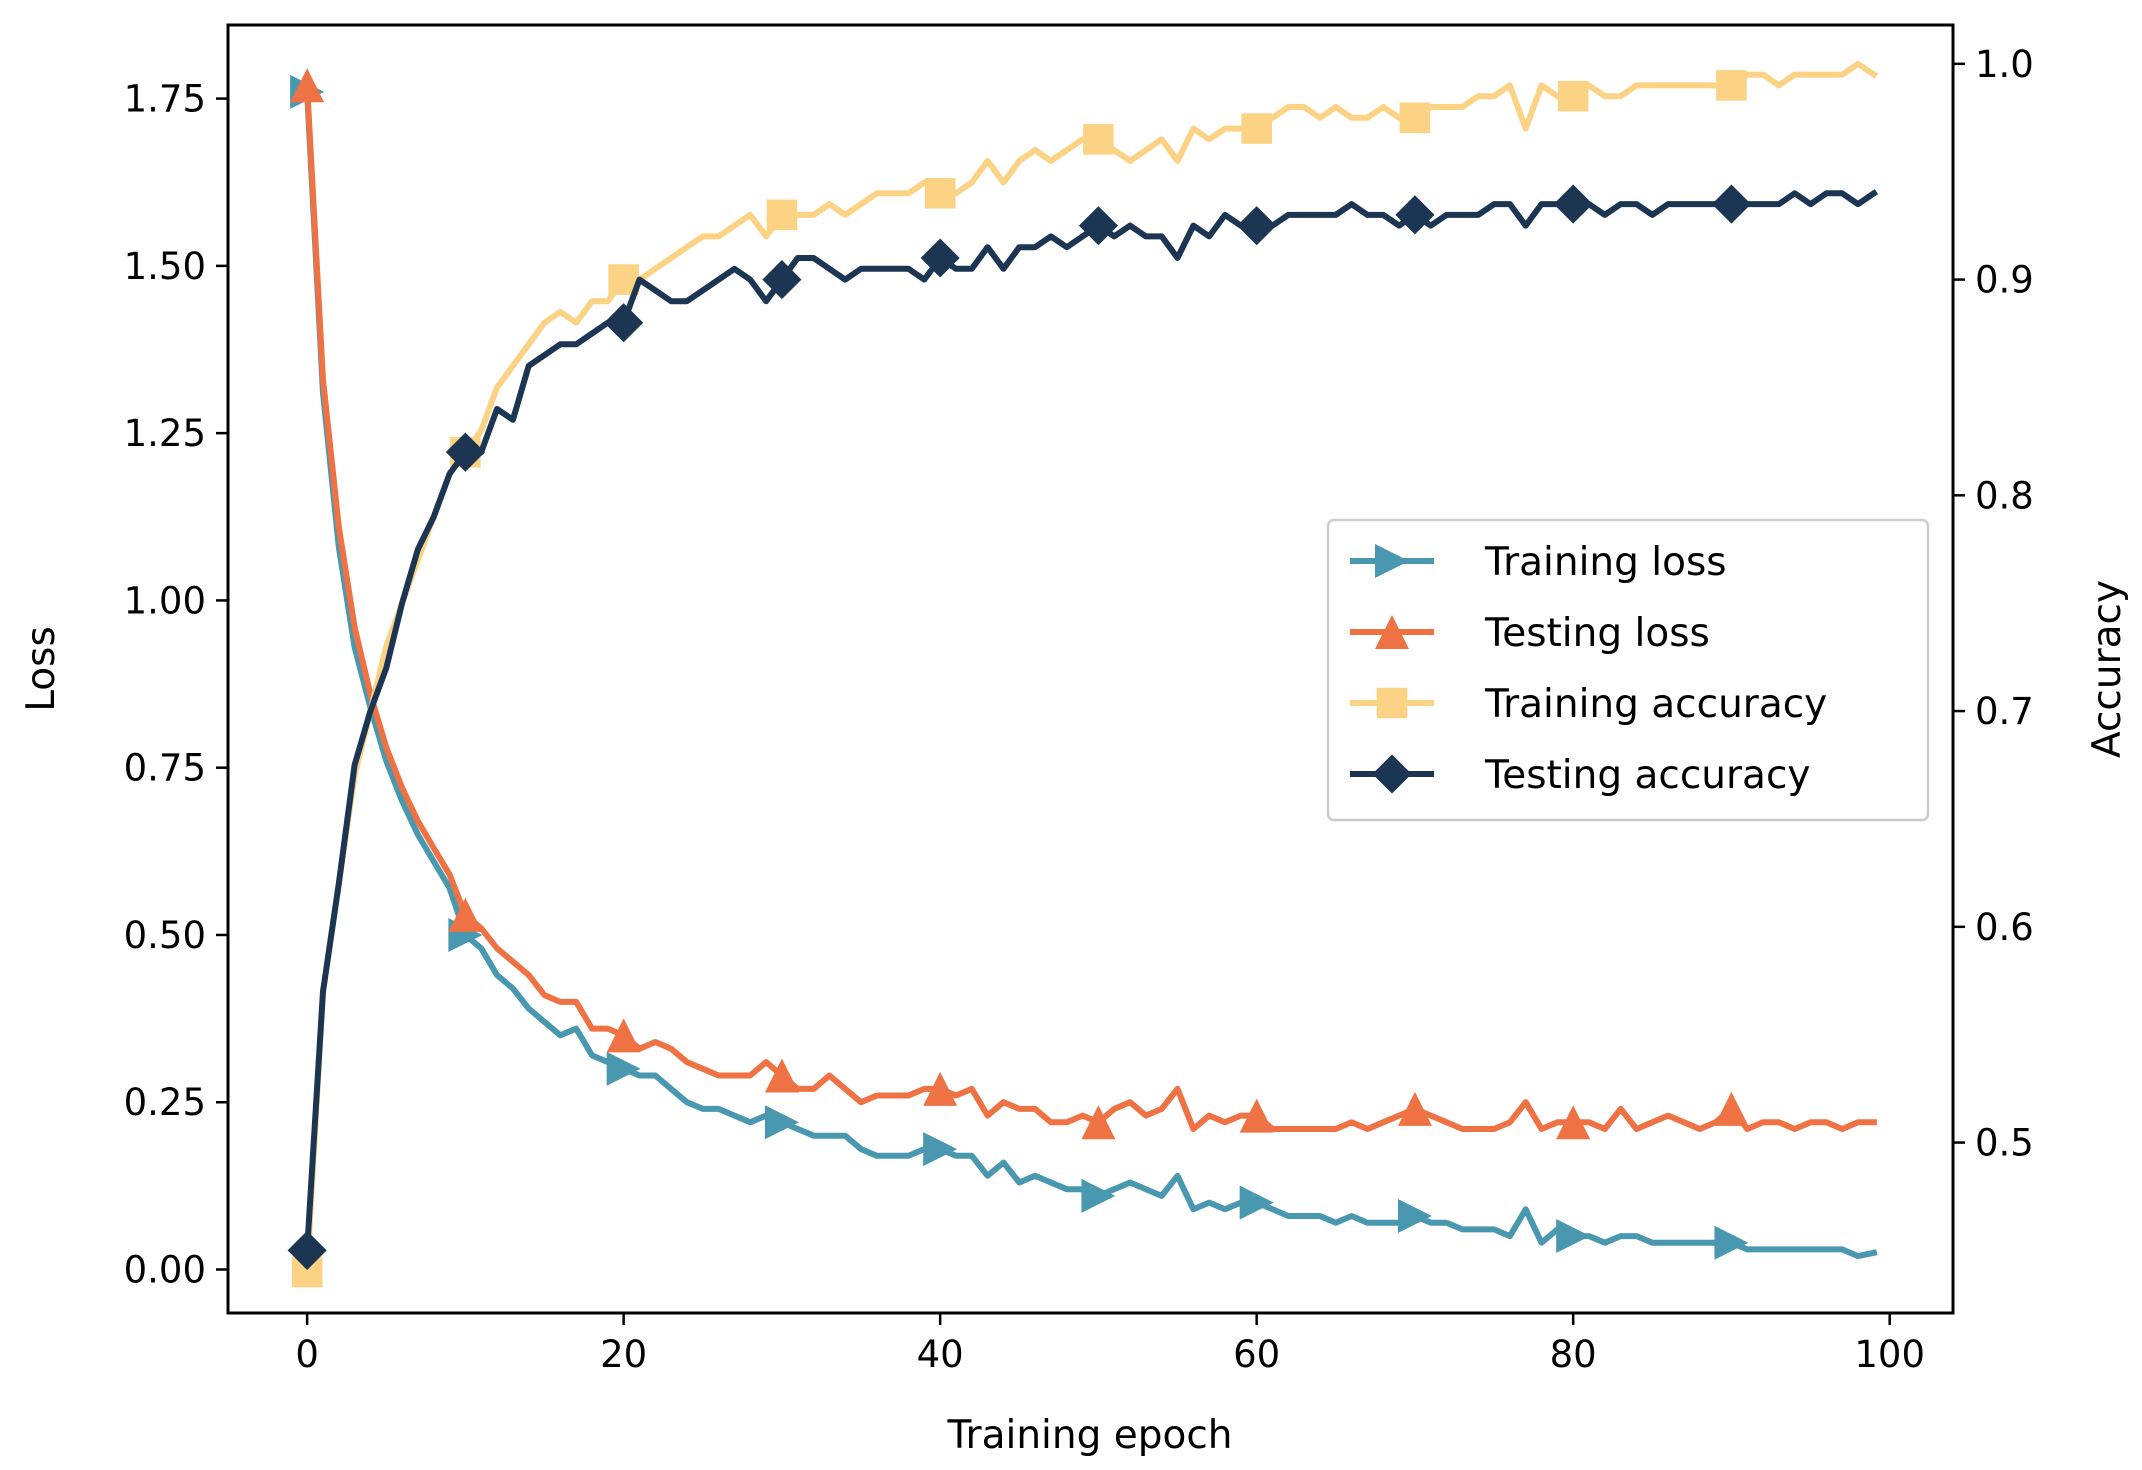 The image size is (2142, 1470). What do you see at coordinates (165, 935) in the screenshot?
I see `y-tick-label: 0.50` at bounding box center [165, 935].